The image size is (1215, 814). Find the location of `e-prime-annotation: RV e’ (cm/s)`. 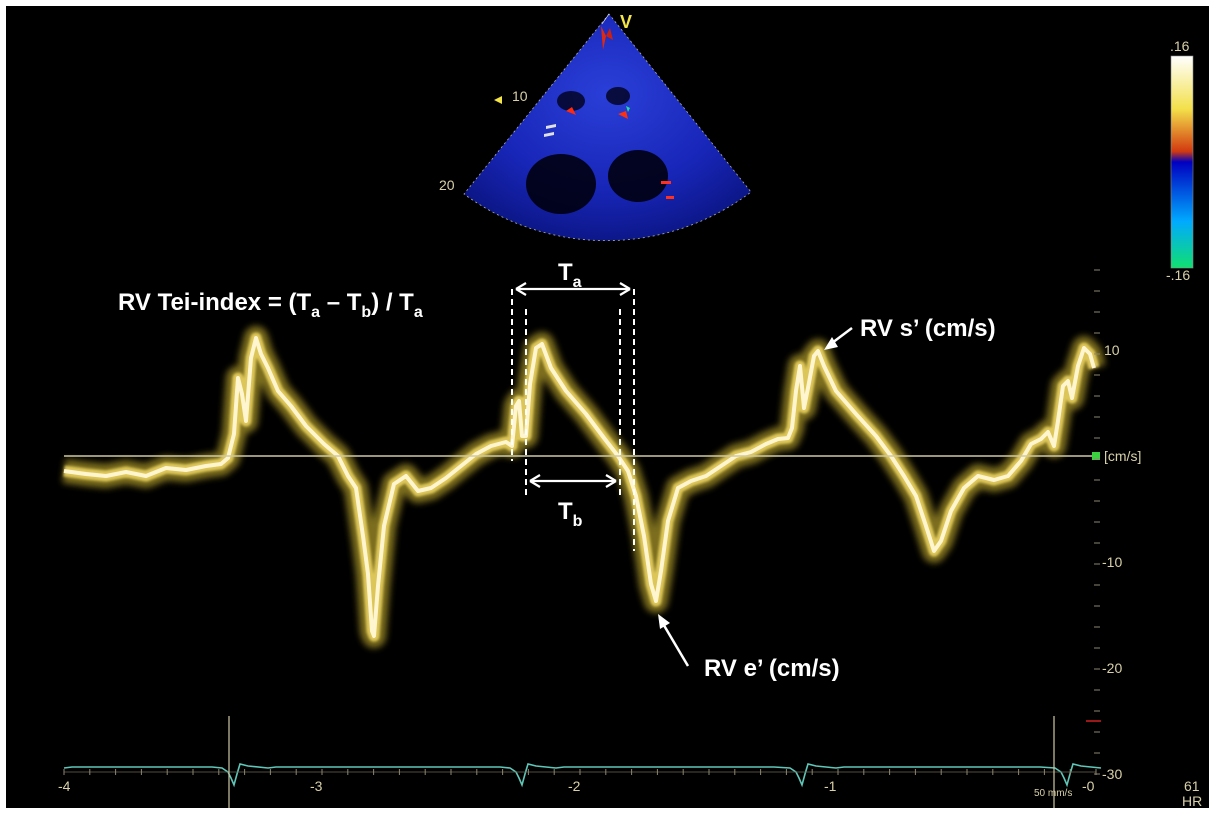

e-prime-annotation: RV e’ (cm/s) is located at coordinates (749, 648).